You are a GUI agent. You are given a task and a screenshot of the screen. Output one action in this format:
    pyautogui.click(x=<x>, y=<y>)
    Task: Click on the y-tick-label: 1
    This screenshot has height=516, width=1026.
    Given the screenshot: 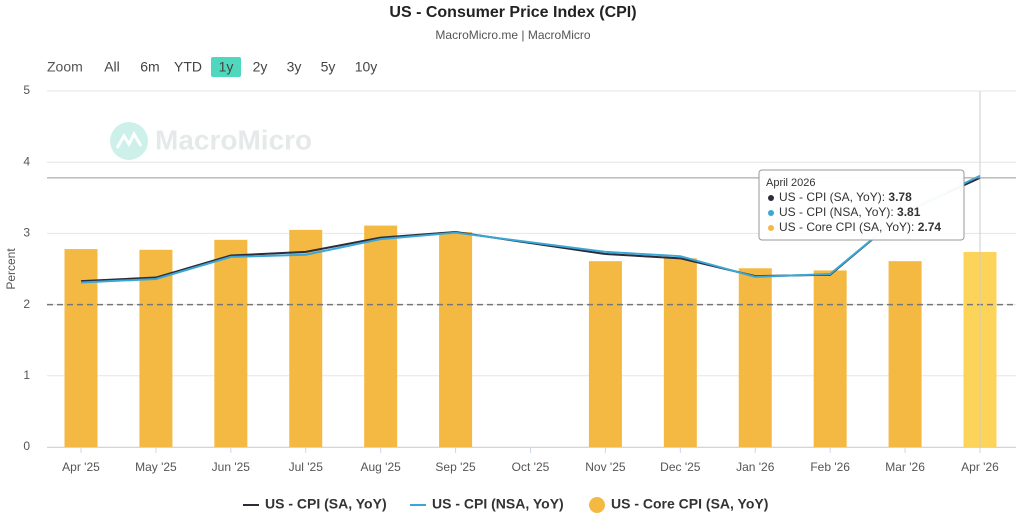 What is the action you would take?
    pyautogui.click(x=26, y=375)
    